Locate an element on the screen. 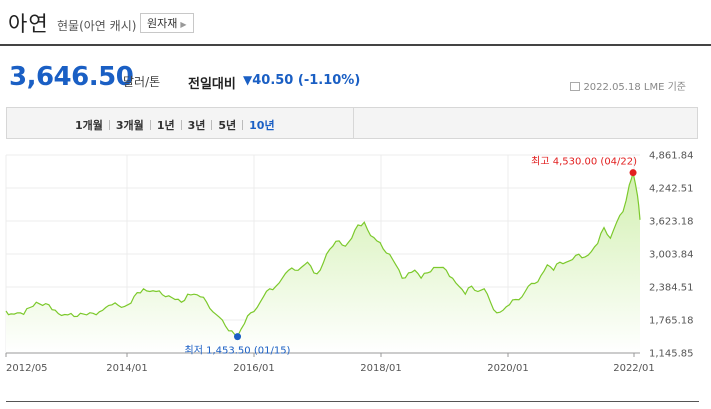 This screenshot has height=409, width=711. page-title: 아연 is located at coordinates (28, 24).